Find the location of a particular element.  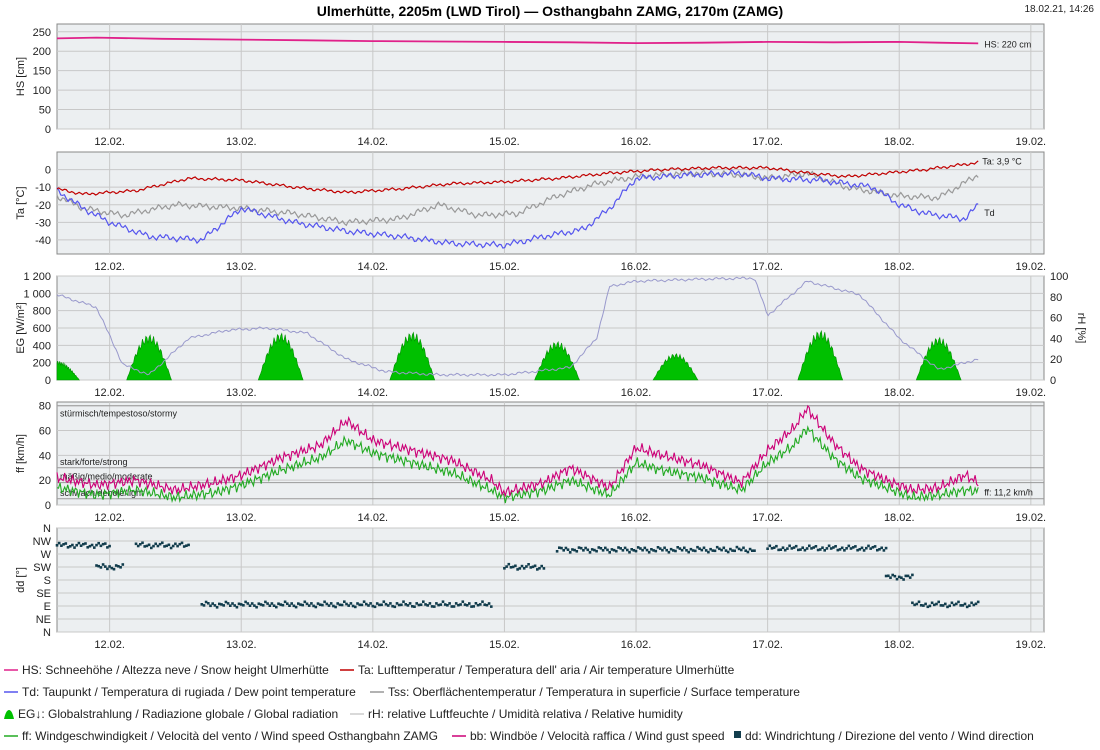

x-tick-label: 16.02. is located at coordinates (636, 645).